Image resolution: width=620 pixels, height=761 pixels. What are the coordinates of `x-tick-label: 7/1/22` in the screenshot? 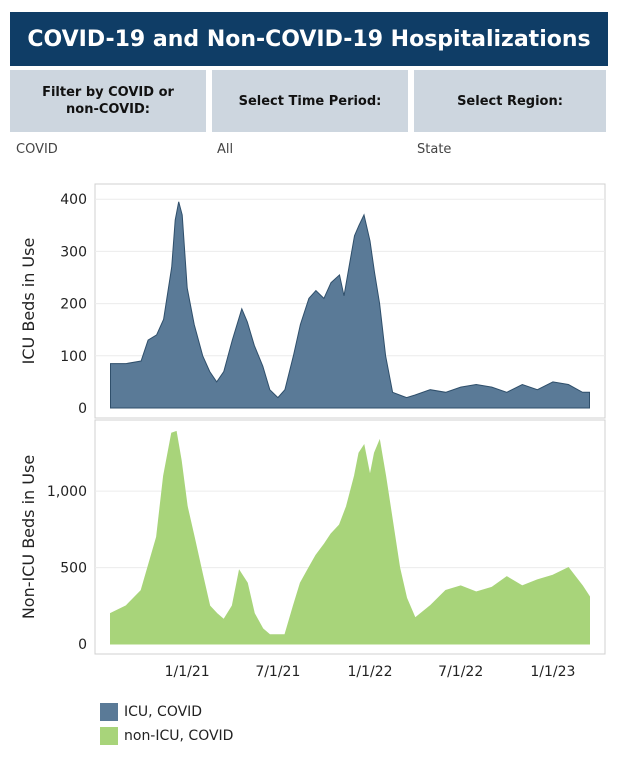 It's located at (460, 672).